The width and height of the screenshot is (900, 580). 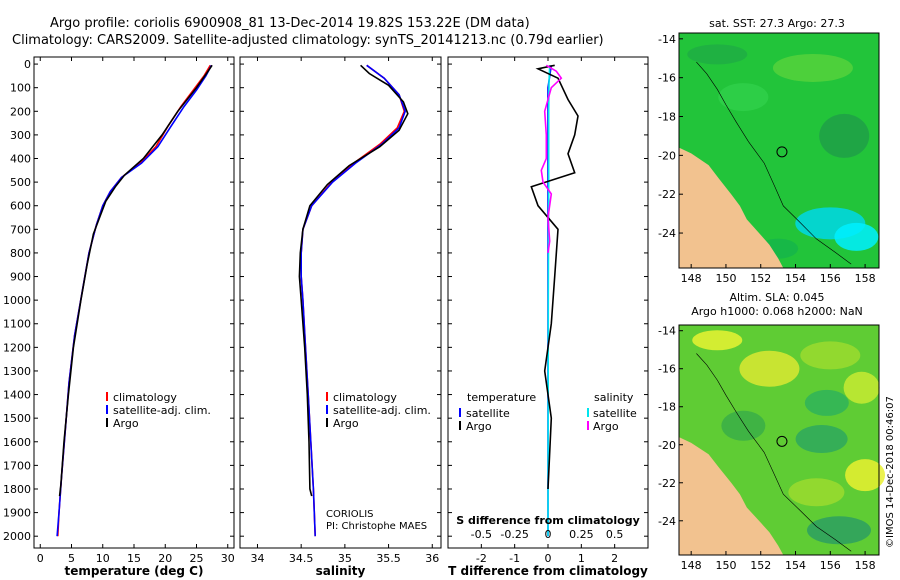 What do you see at coordinates (350, 514) in the screenshot?
I see `credit-annotation: CORIOLIS` at bounding box center [350, 514].